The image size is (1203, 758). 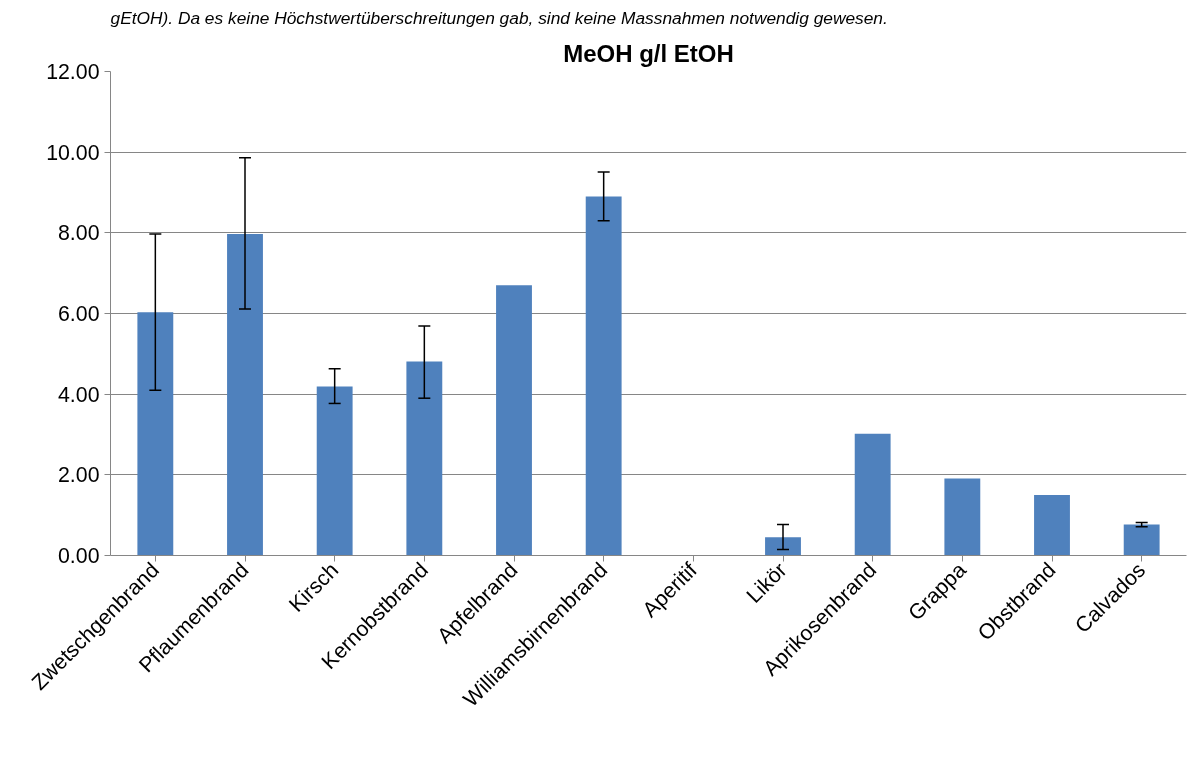 What do you see at coordinates (648, 53) in the screenshot?
I see `chart-title: MeOH g/l EtOH` at bounding box center [648, 53].